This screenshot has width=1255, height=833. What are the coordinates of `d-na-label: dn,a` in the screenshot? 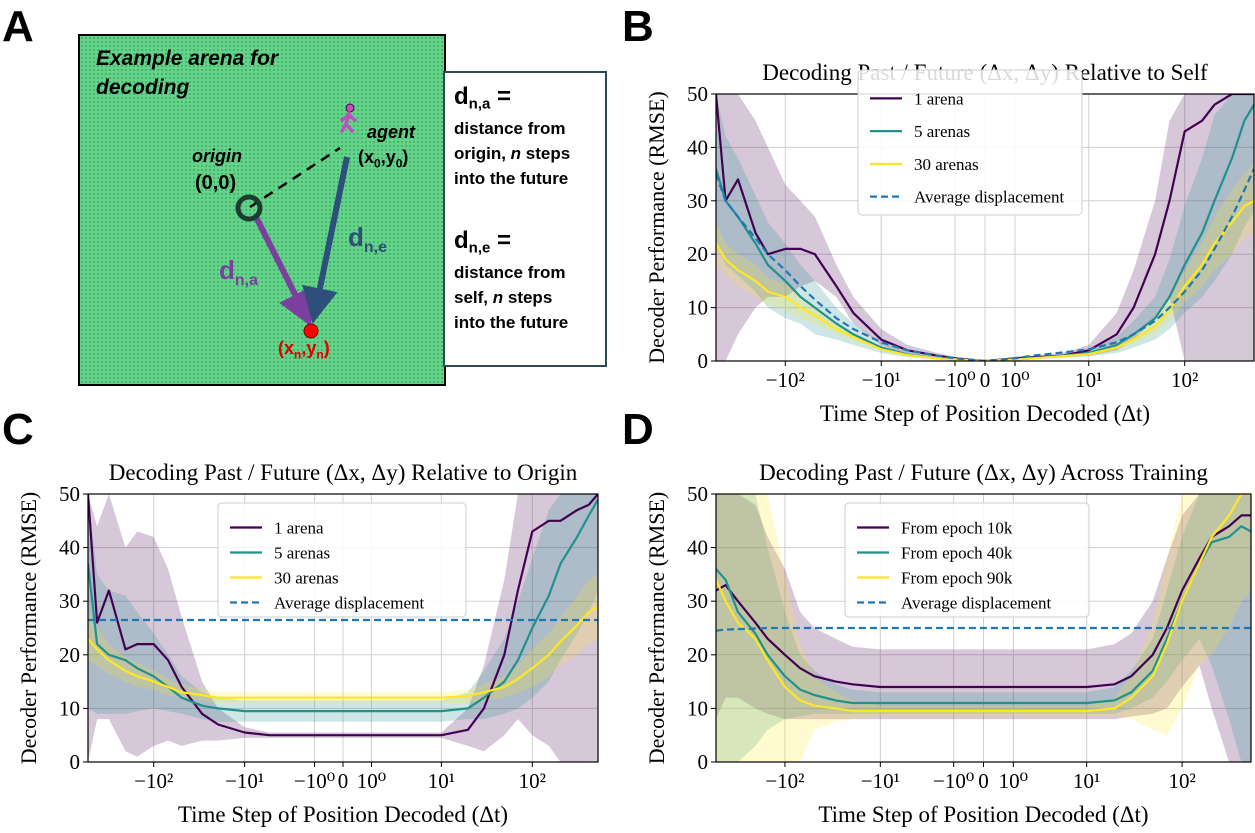 It's located at (239, 272).